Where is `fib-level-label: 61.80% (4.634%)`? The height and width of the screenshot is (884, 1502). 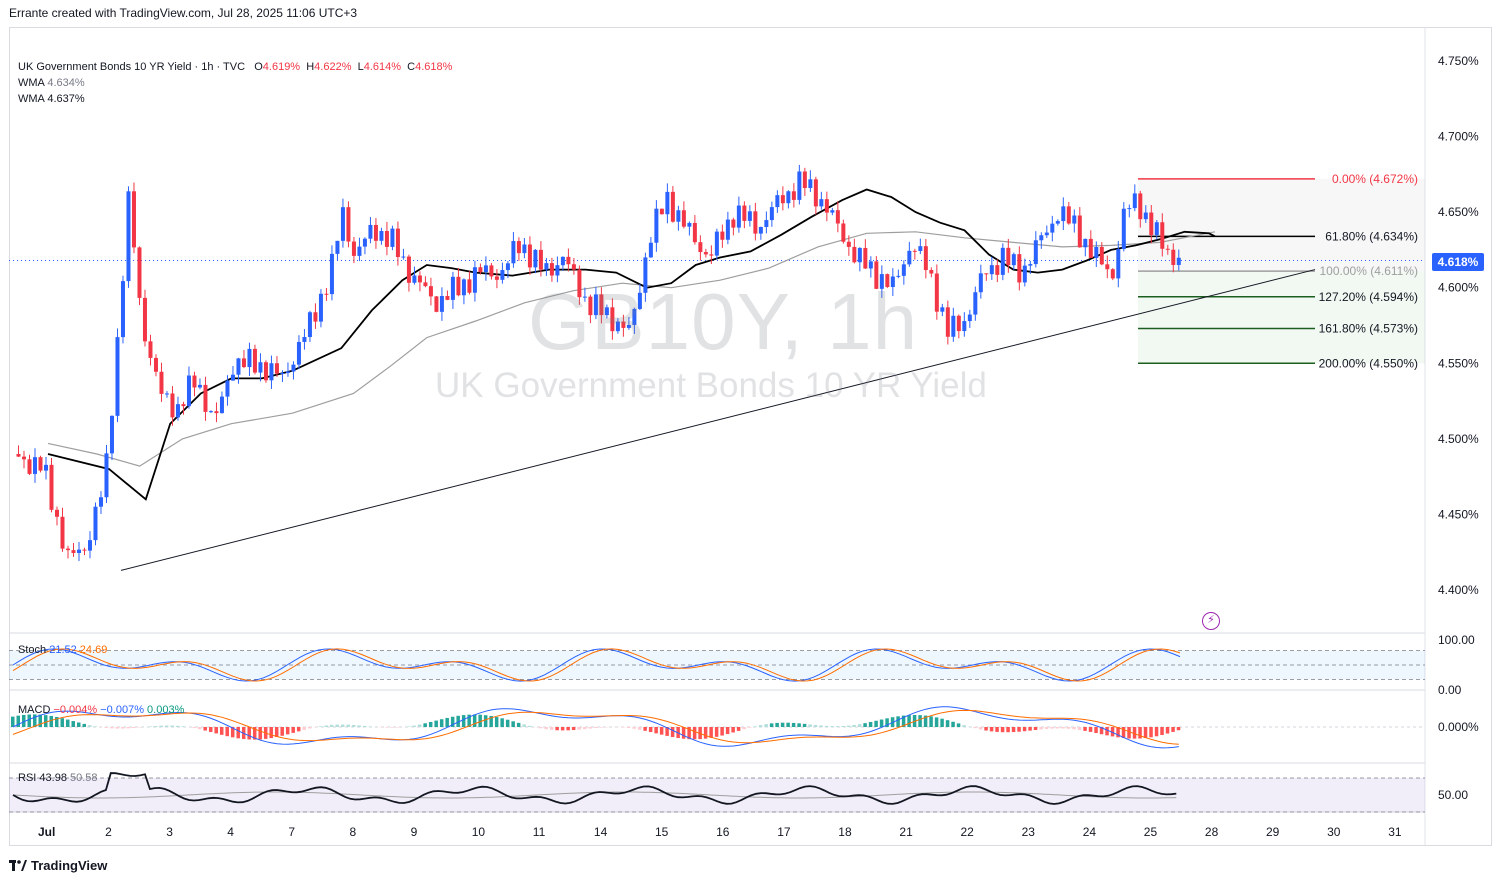 fib-level-label: 61.80% (4.634%) is located at coordinates (1371, 236).